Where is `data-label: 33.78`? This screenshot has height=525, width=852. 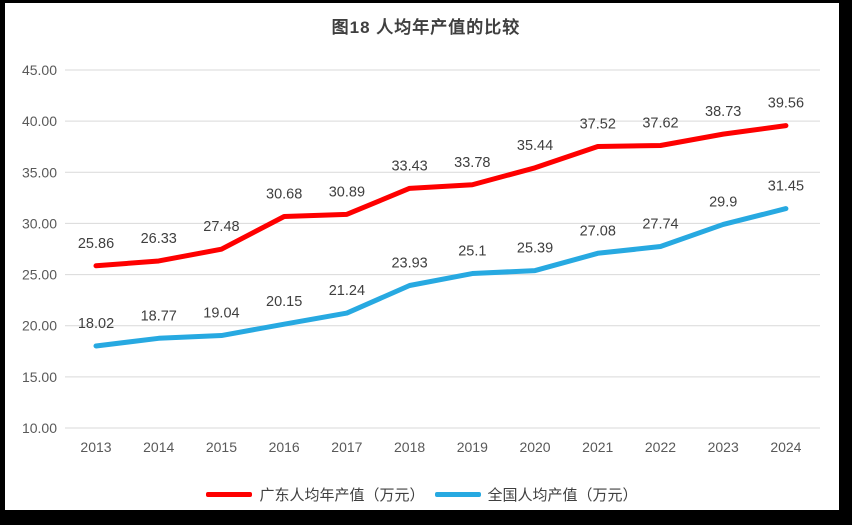 data-label: 33.78 is located at coordinates (472, 163).